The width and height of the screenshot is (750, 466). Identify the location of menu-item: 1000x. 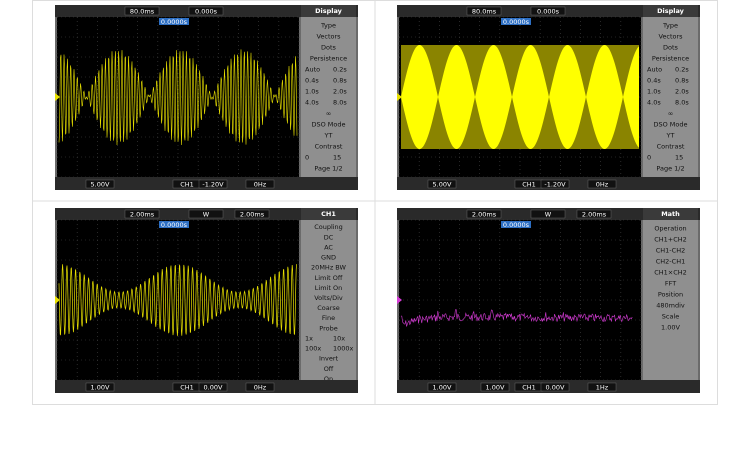
(343, 349).